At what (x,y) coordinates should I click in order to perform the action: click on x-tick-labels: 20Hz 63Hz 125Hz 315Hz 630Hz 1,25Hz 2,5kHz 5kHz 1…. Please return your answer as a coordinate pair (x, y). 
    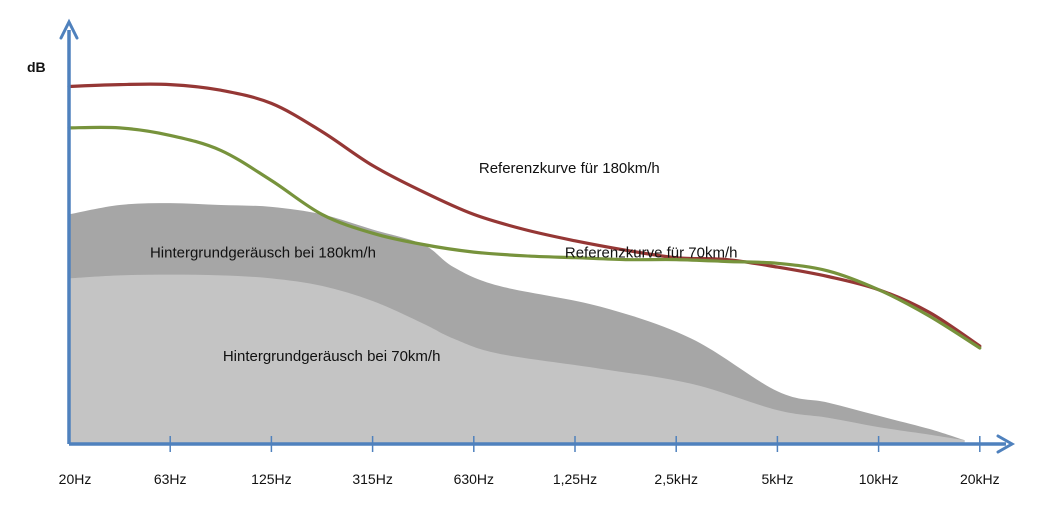
    Looking at the image, I should click on (529, 479).